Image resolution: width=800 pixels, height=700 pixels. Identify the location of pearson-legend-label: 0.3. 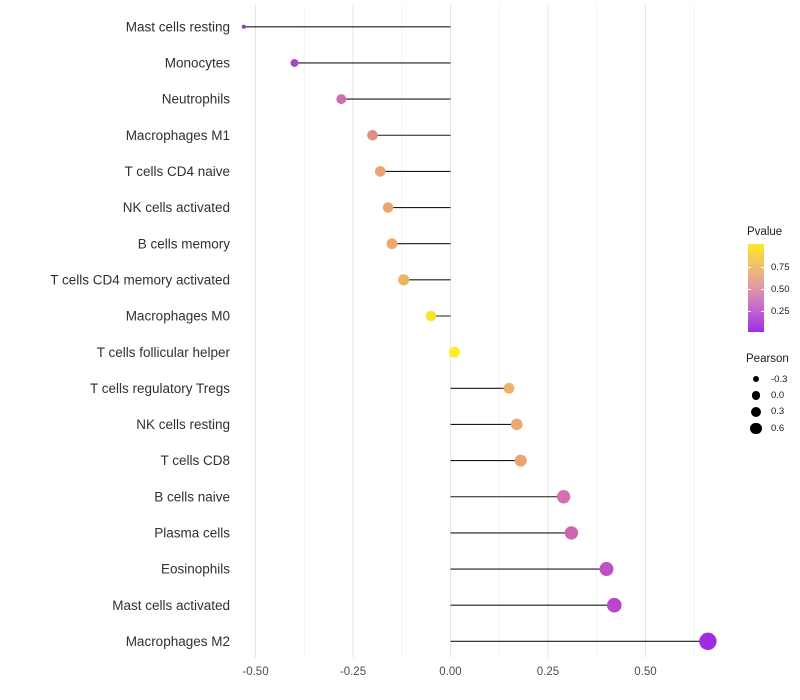
(778, 412).